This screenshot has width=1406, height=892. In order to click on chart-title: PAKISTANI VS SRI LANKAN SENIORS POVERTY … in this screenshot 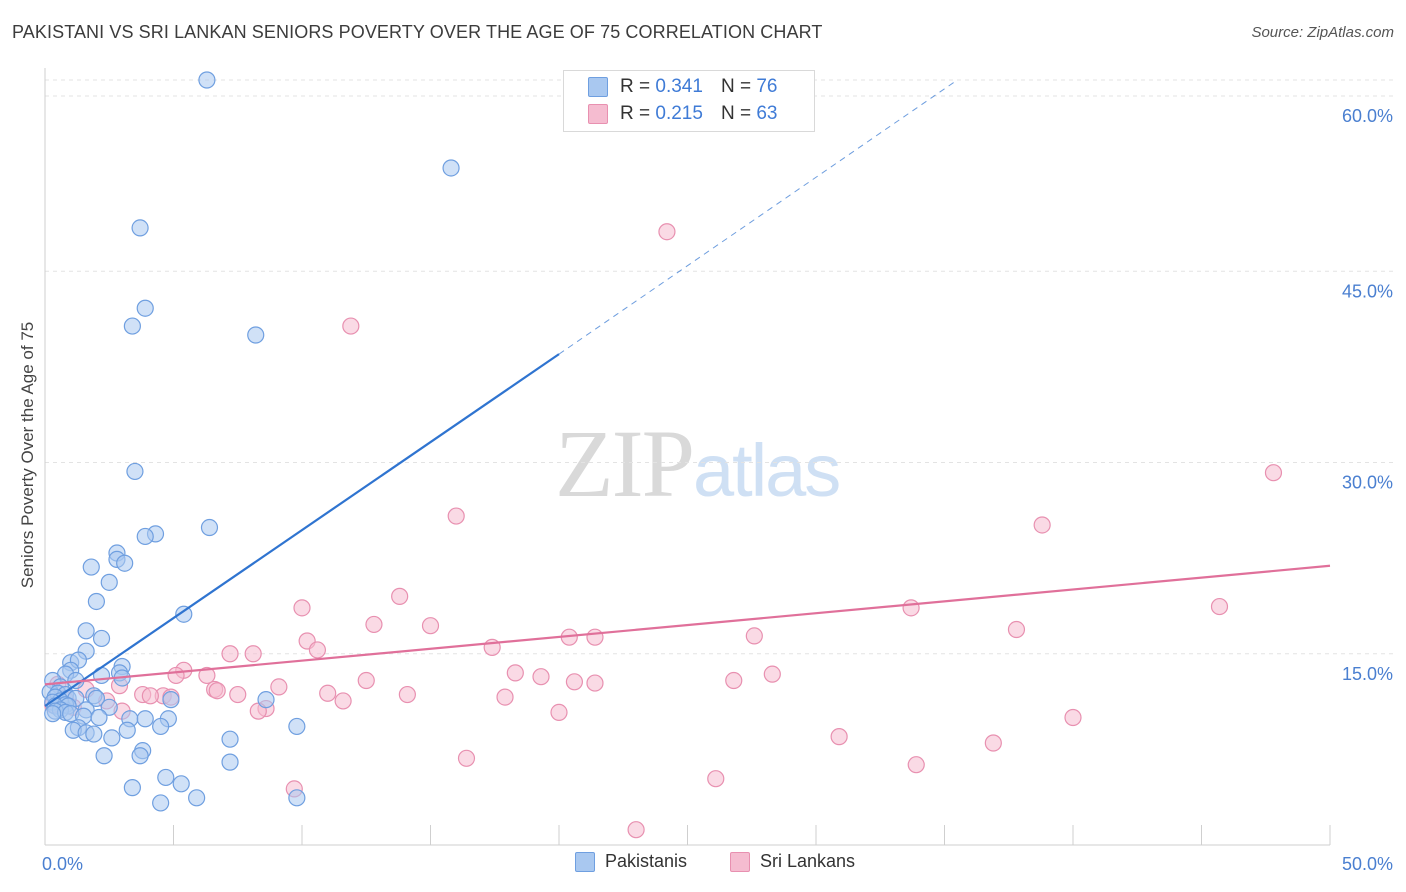, I will do `click(417, 32)`.